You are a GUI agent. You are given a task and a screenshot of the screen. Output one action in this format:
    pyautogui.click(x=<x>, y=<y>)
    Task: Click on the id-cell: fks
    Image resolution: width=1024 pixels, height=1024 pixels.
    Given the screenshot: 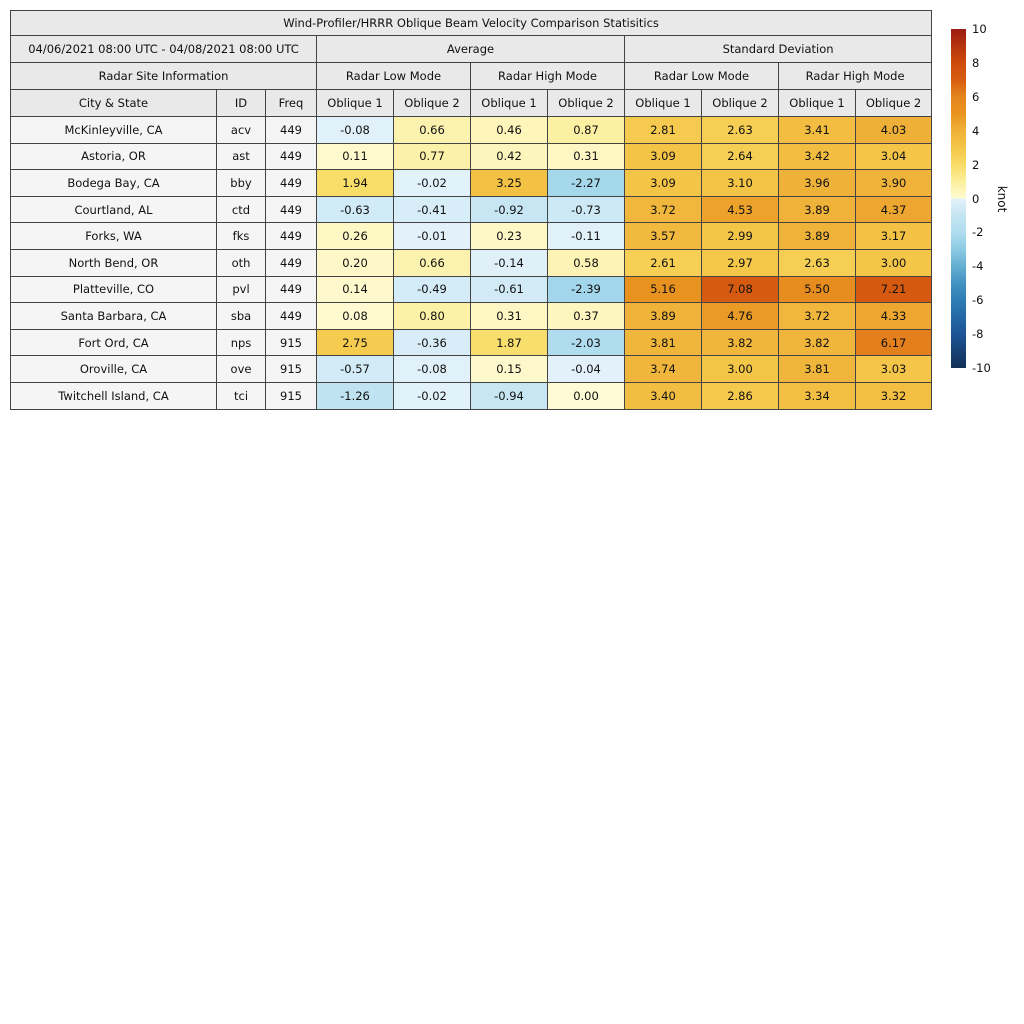 What is the action you would take?
    pyautogui.click(x=241, y=236)
    